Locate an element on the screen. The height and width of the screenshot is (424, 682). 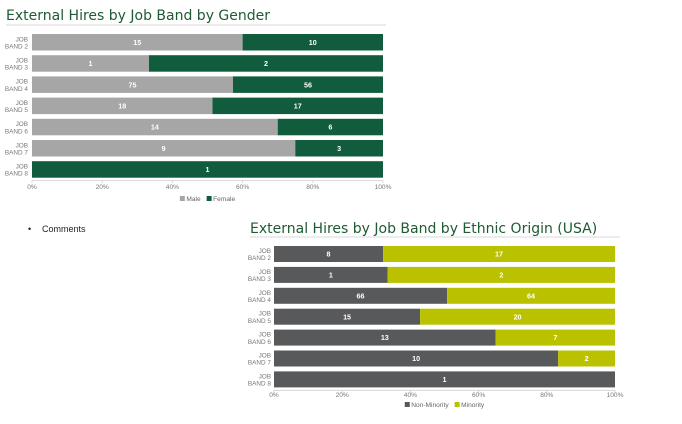
data-label: 8 is located at coordinates (329, 254).